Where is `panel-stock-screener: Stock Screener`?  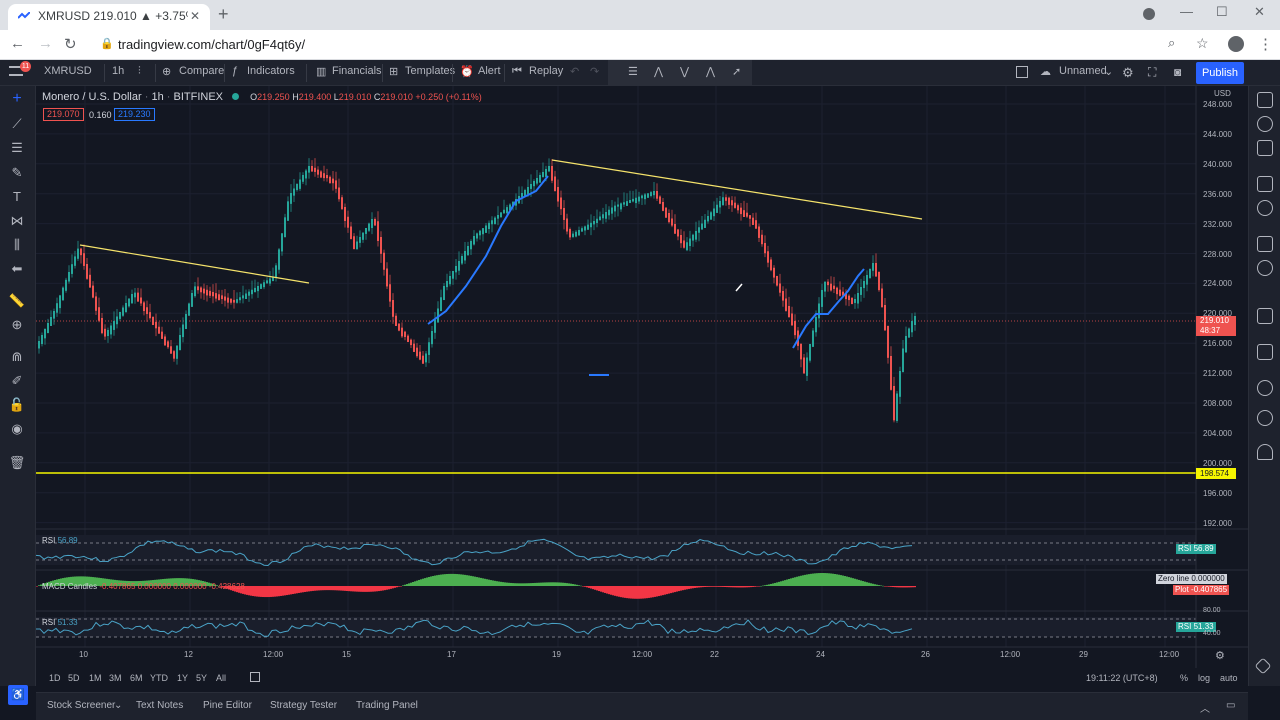
panel-stock-screener: Stock Screener is located at coordinates (81, 705).